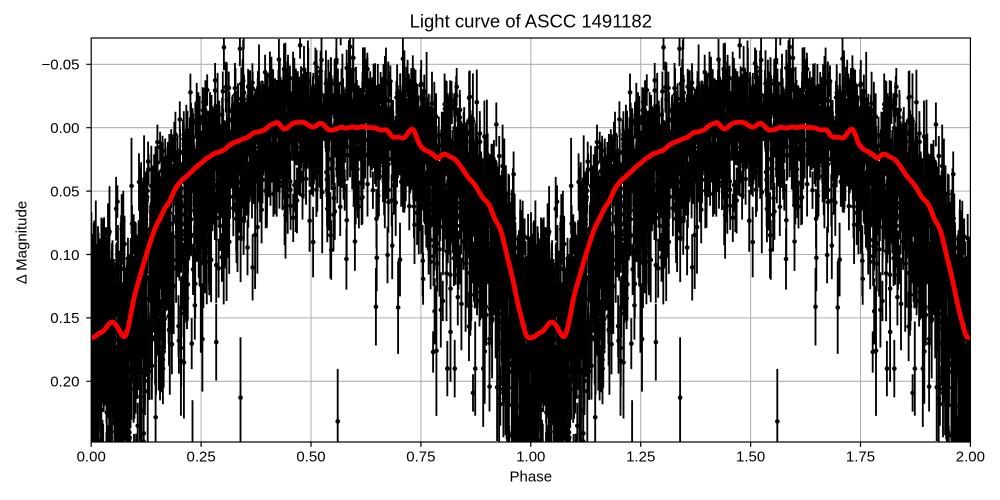  What do you see at coordinates (531, 21) in the screenshot?
I see `svg-text: Light curve of ASCC 1491182` at bounding box center [531, 21].